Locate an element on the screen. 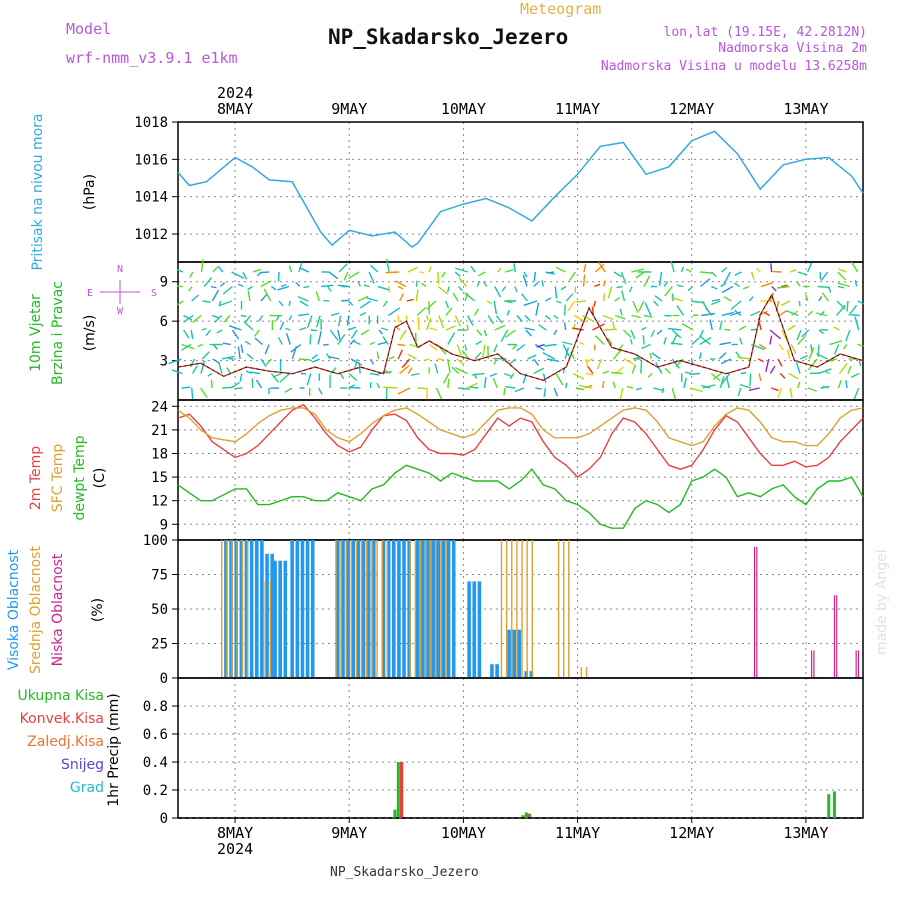 Image resolution: width=900 pixels, height=900 pixels. x-day-label-top: 13MAY is located at coordinates (805, 109).